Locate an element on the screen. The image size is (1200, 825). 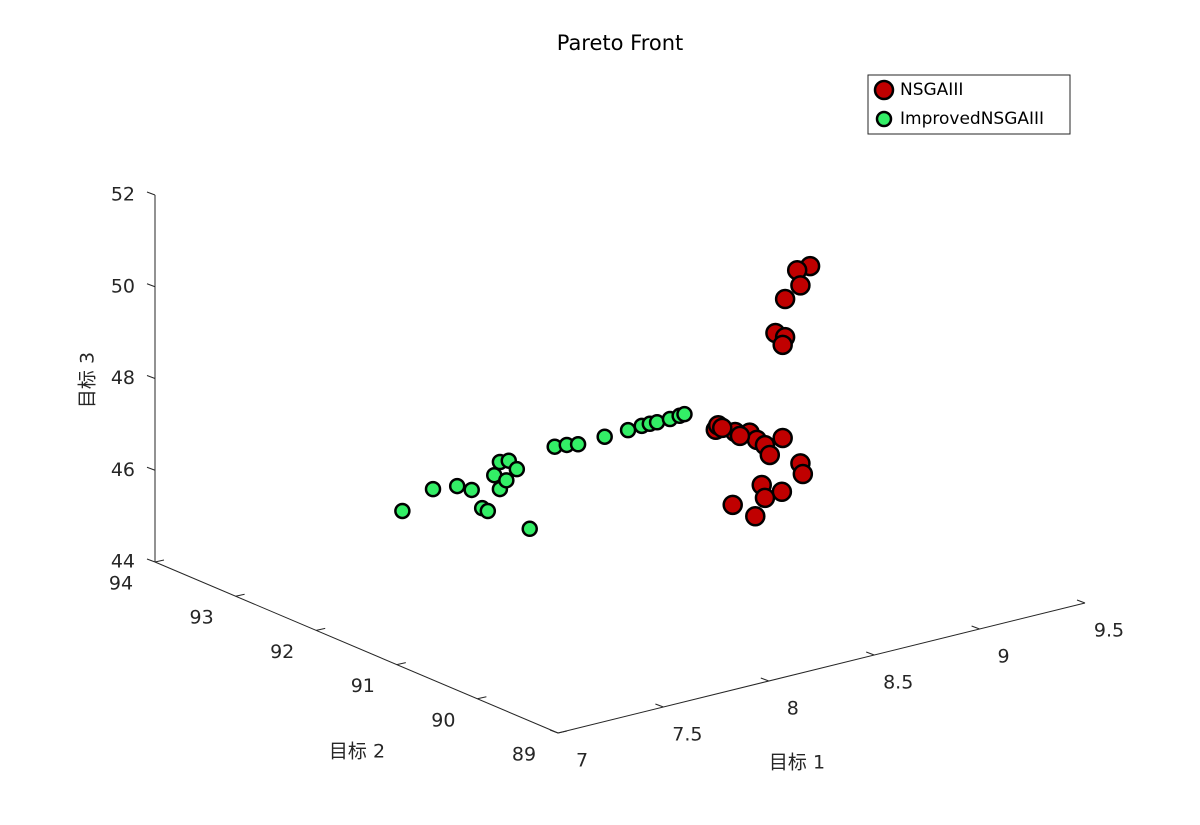
x-axis-label: 目标 1 is located at coordinates (797, 763).